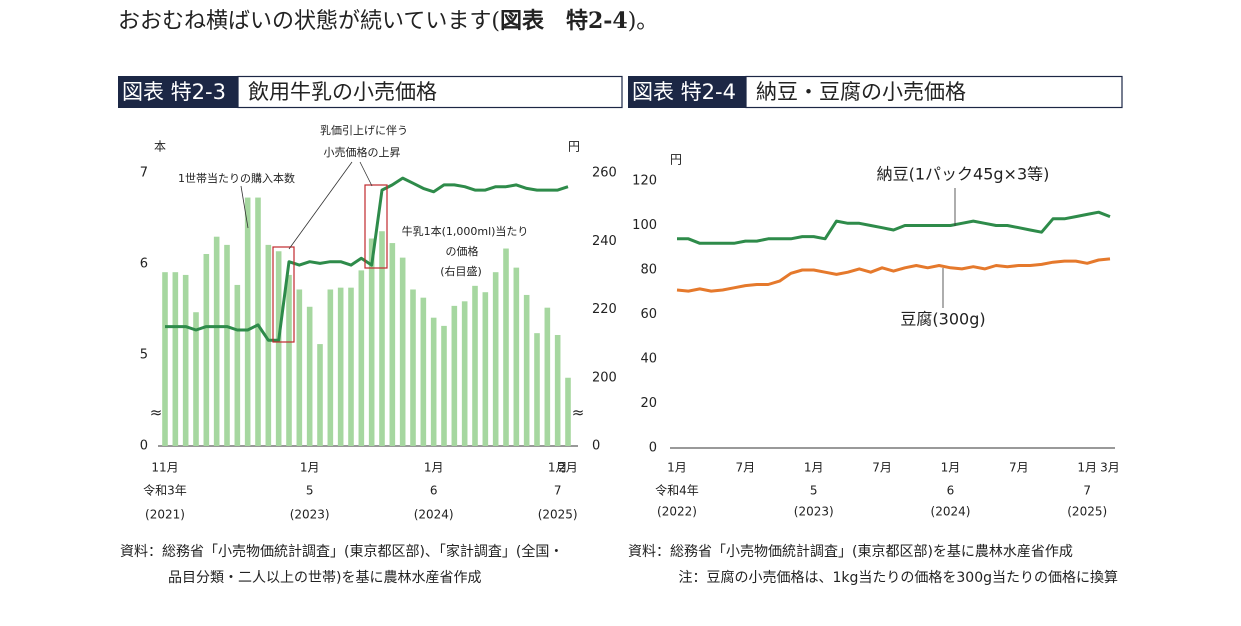 This screenshot has width=1241, height=626. Describe the element at coordinates (362, 152) in the screenshot. I see `annotation: 小売価格の上昇` at that location.